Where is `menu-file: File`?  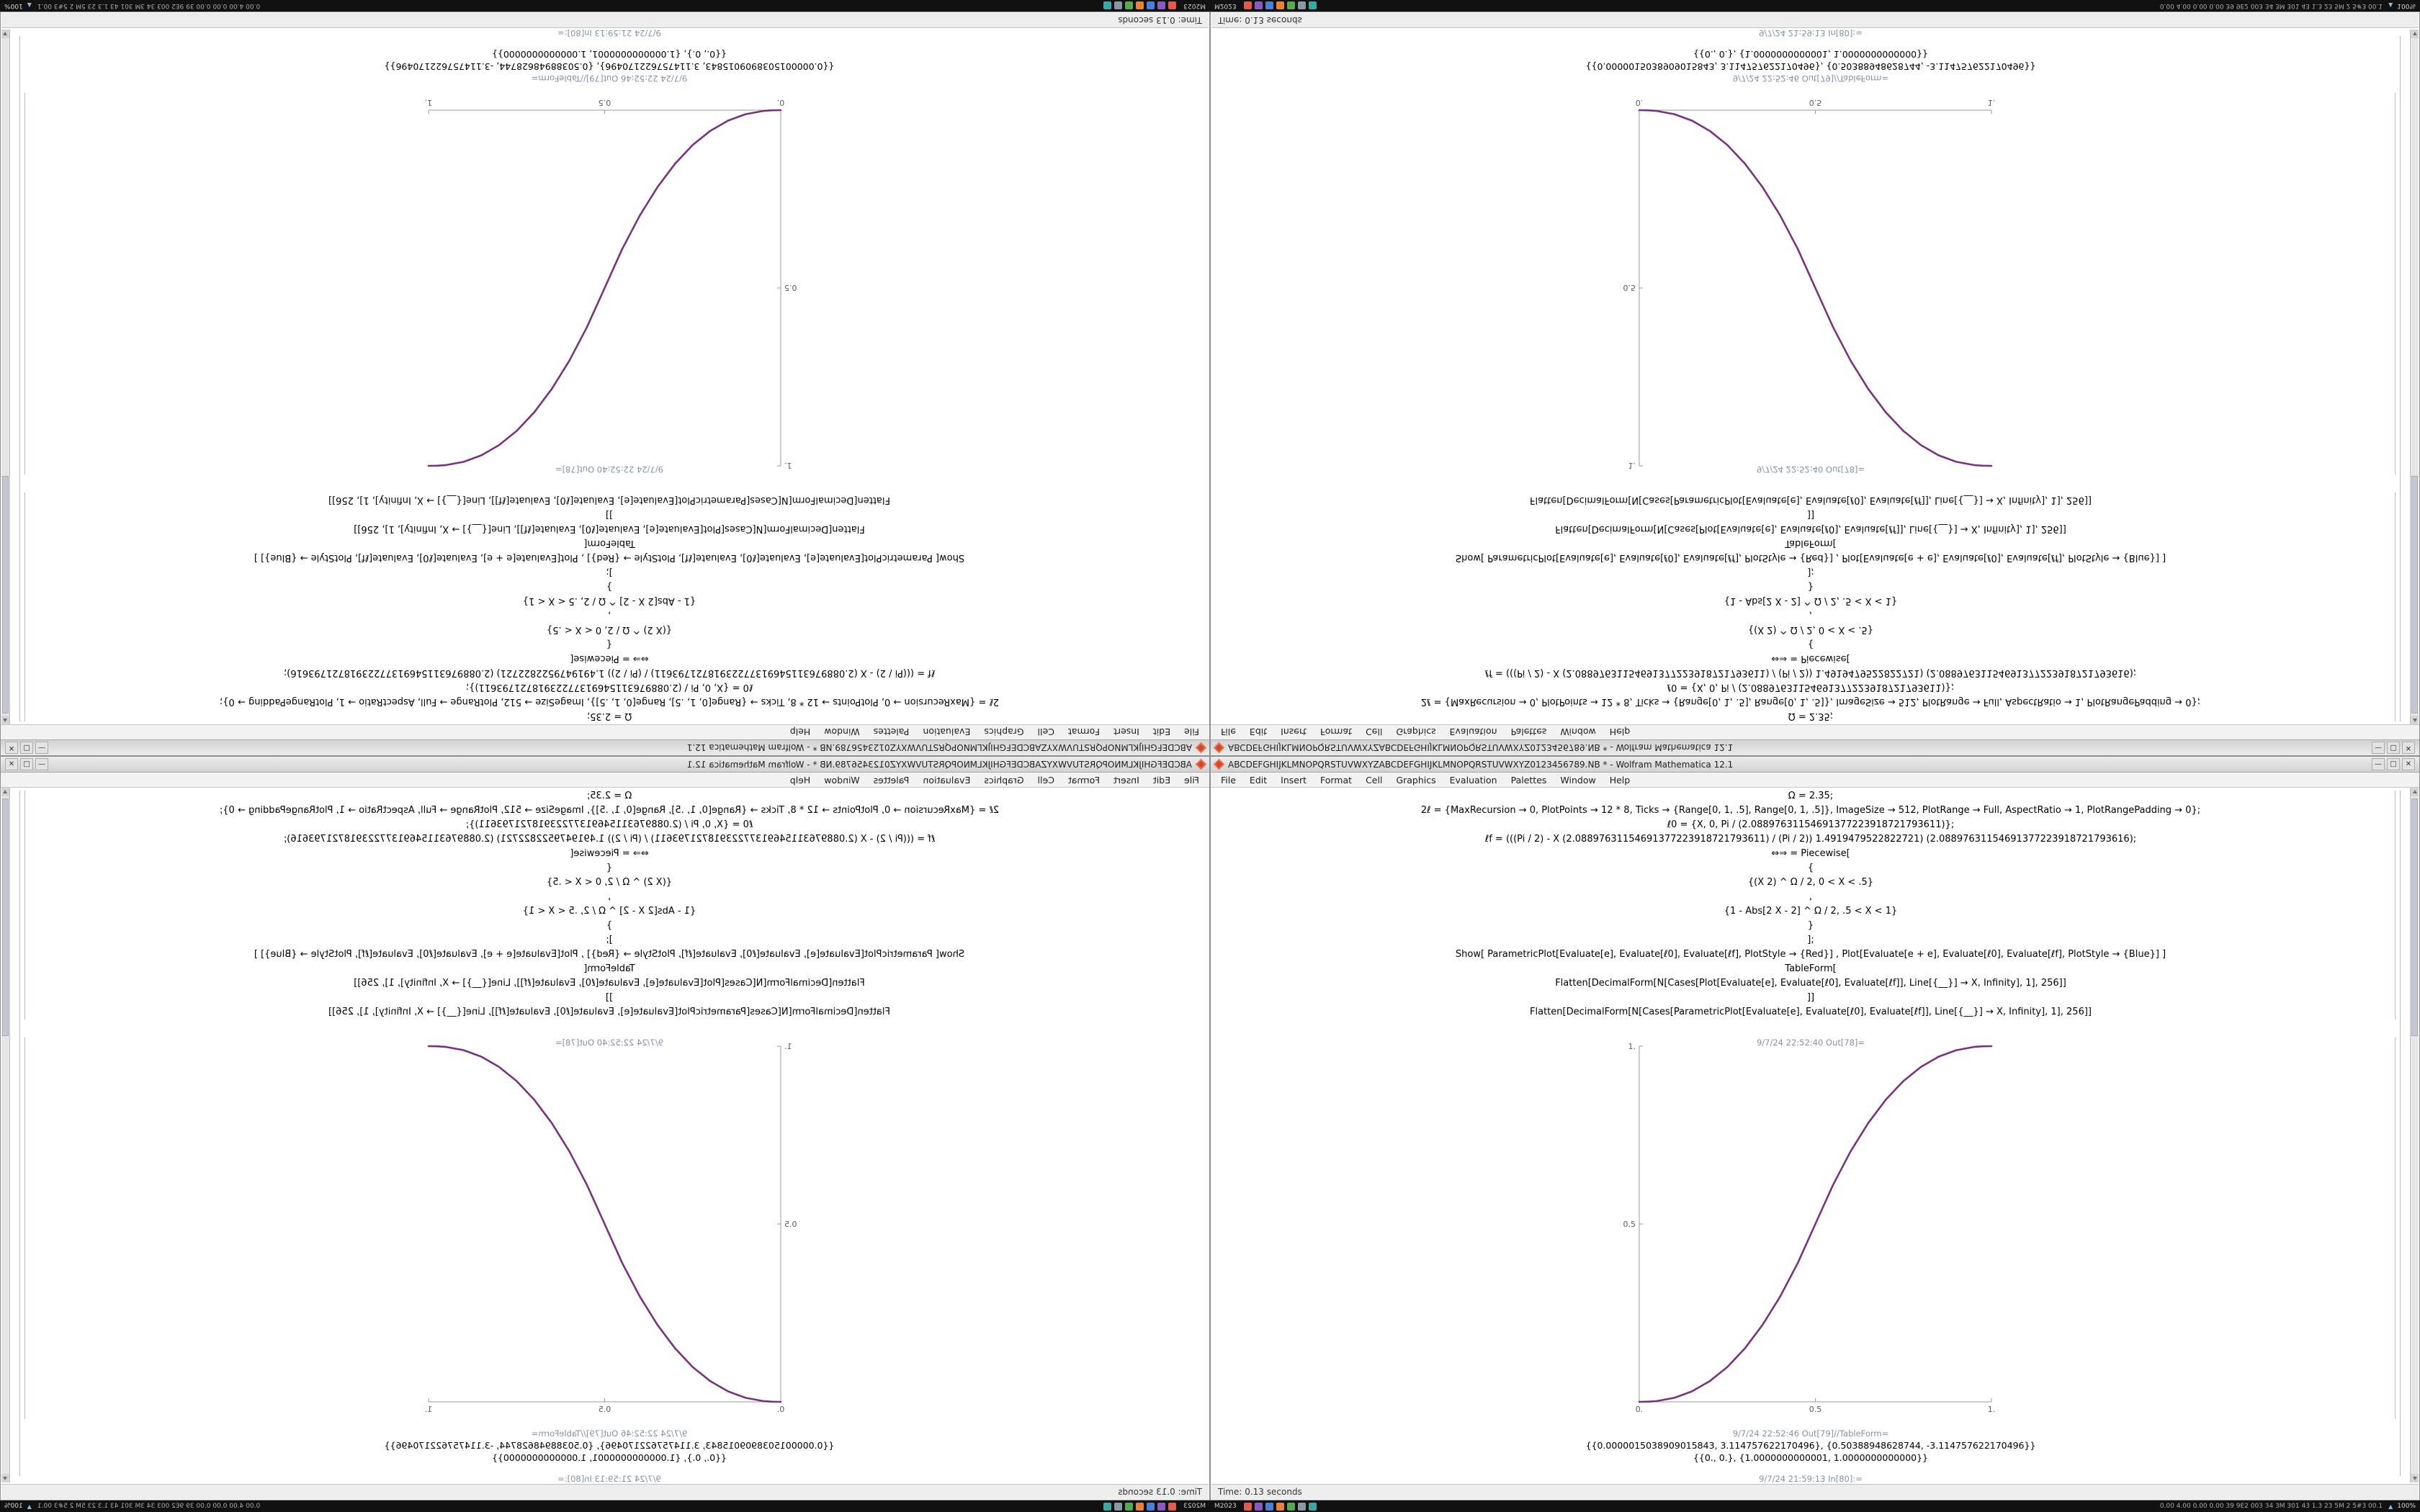 menu-file: File is located at coordinates (1191, 780).